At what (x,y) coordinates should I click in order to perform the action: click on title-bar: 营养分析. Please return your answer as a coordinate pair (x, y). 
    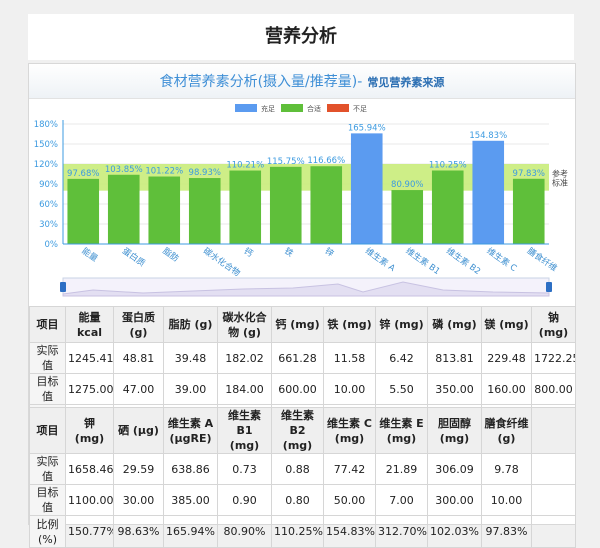
    Looking at the image, I should click on (301, 37).